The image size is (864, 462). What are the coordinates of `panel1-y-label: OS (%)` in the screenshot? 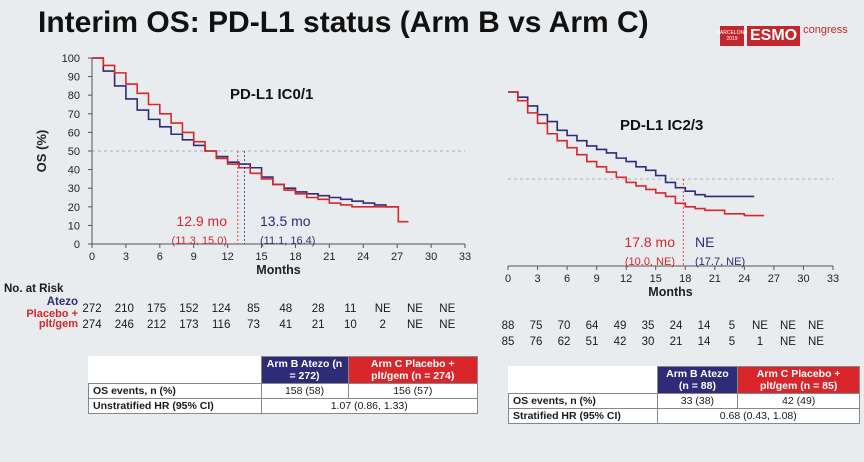 It's located at (41, 151).